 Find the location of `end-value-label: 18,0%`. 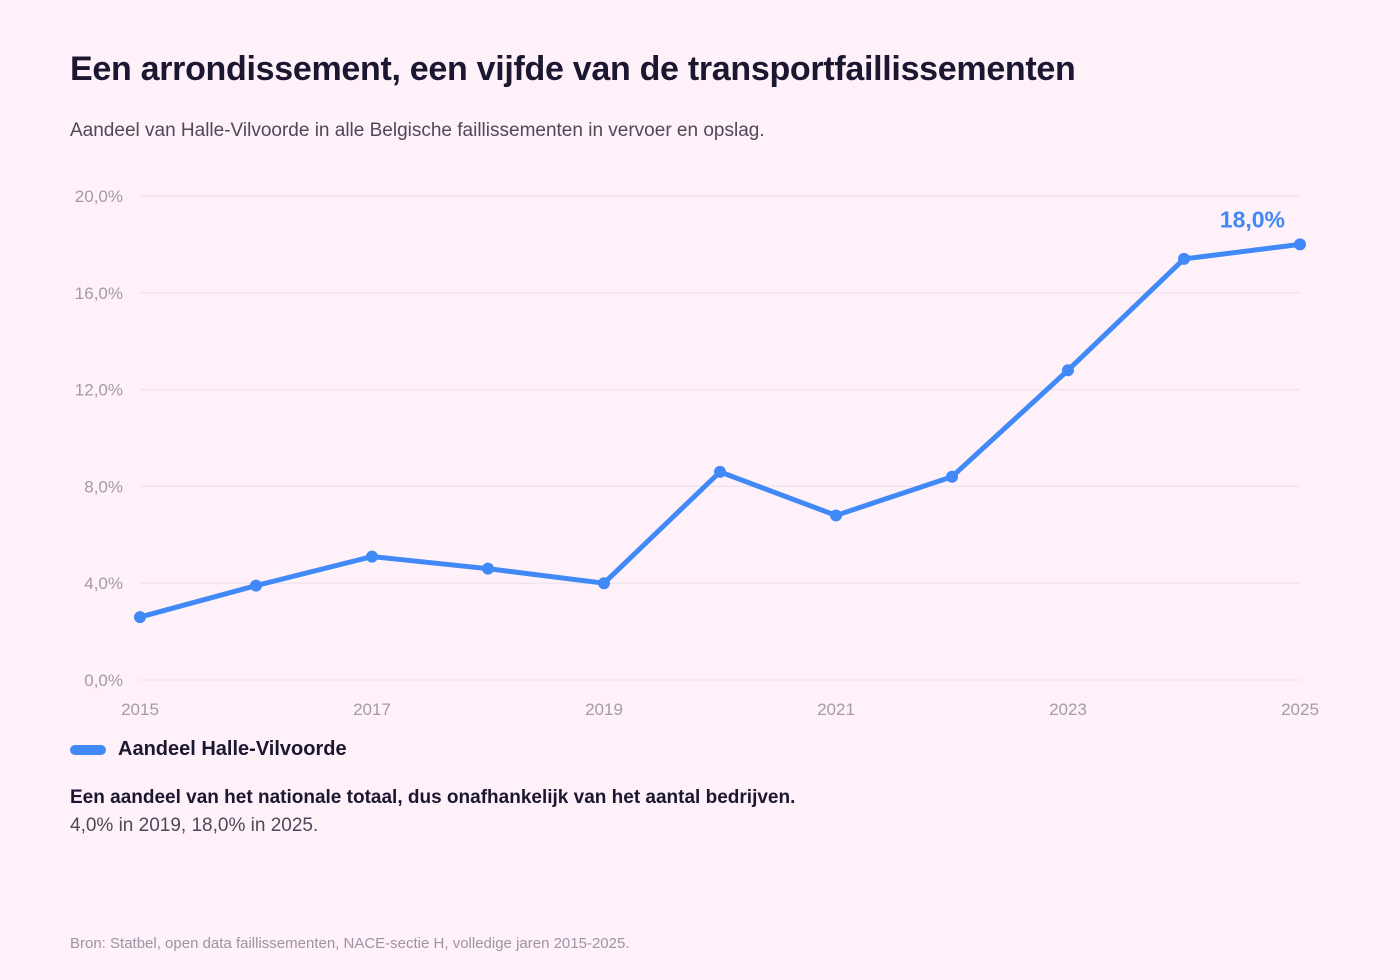

end-value-label: 18,0% is located at coordinates (1252, 219).